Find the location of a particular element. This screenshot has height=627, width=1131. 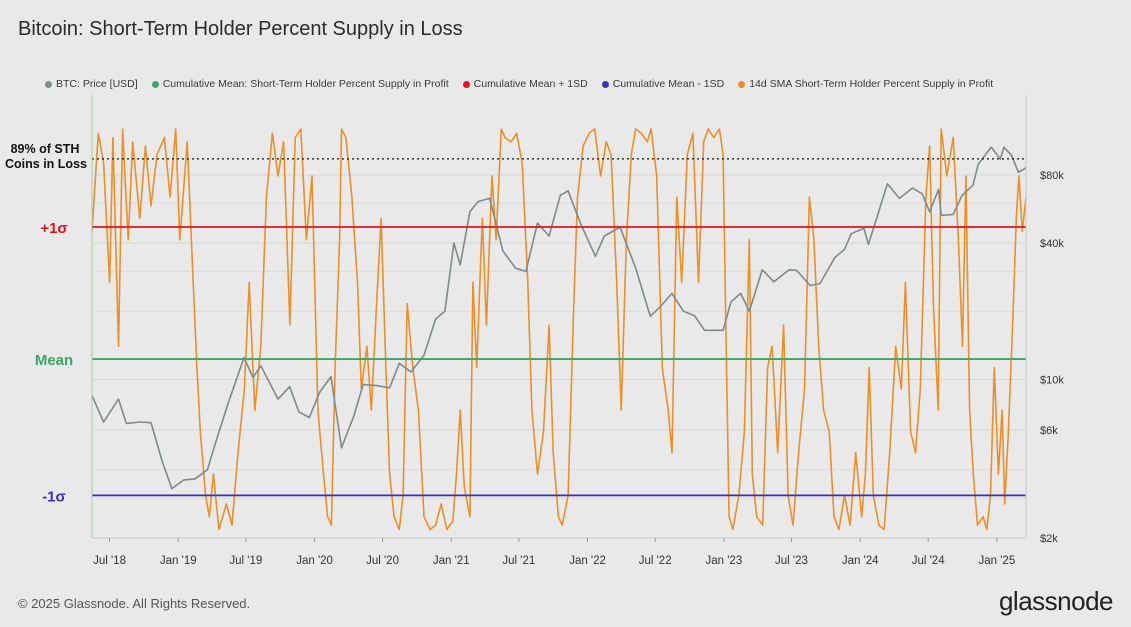

legend-dot-cumulative-mean is located at coordinates (155, 84).